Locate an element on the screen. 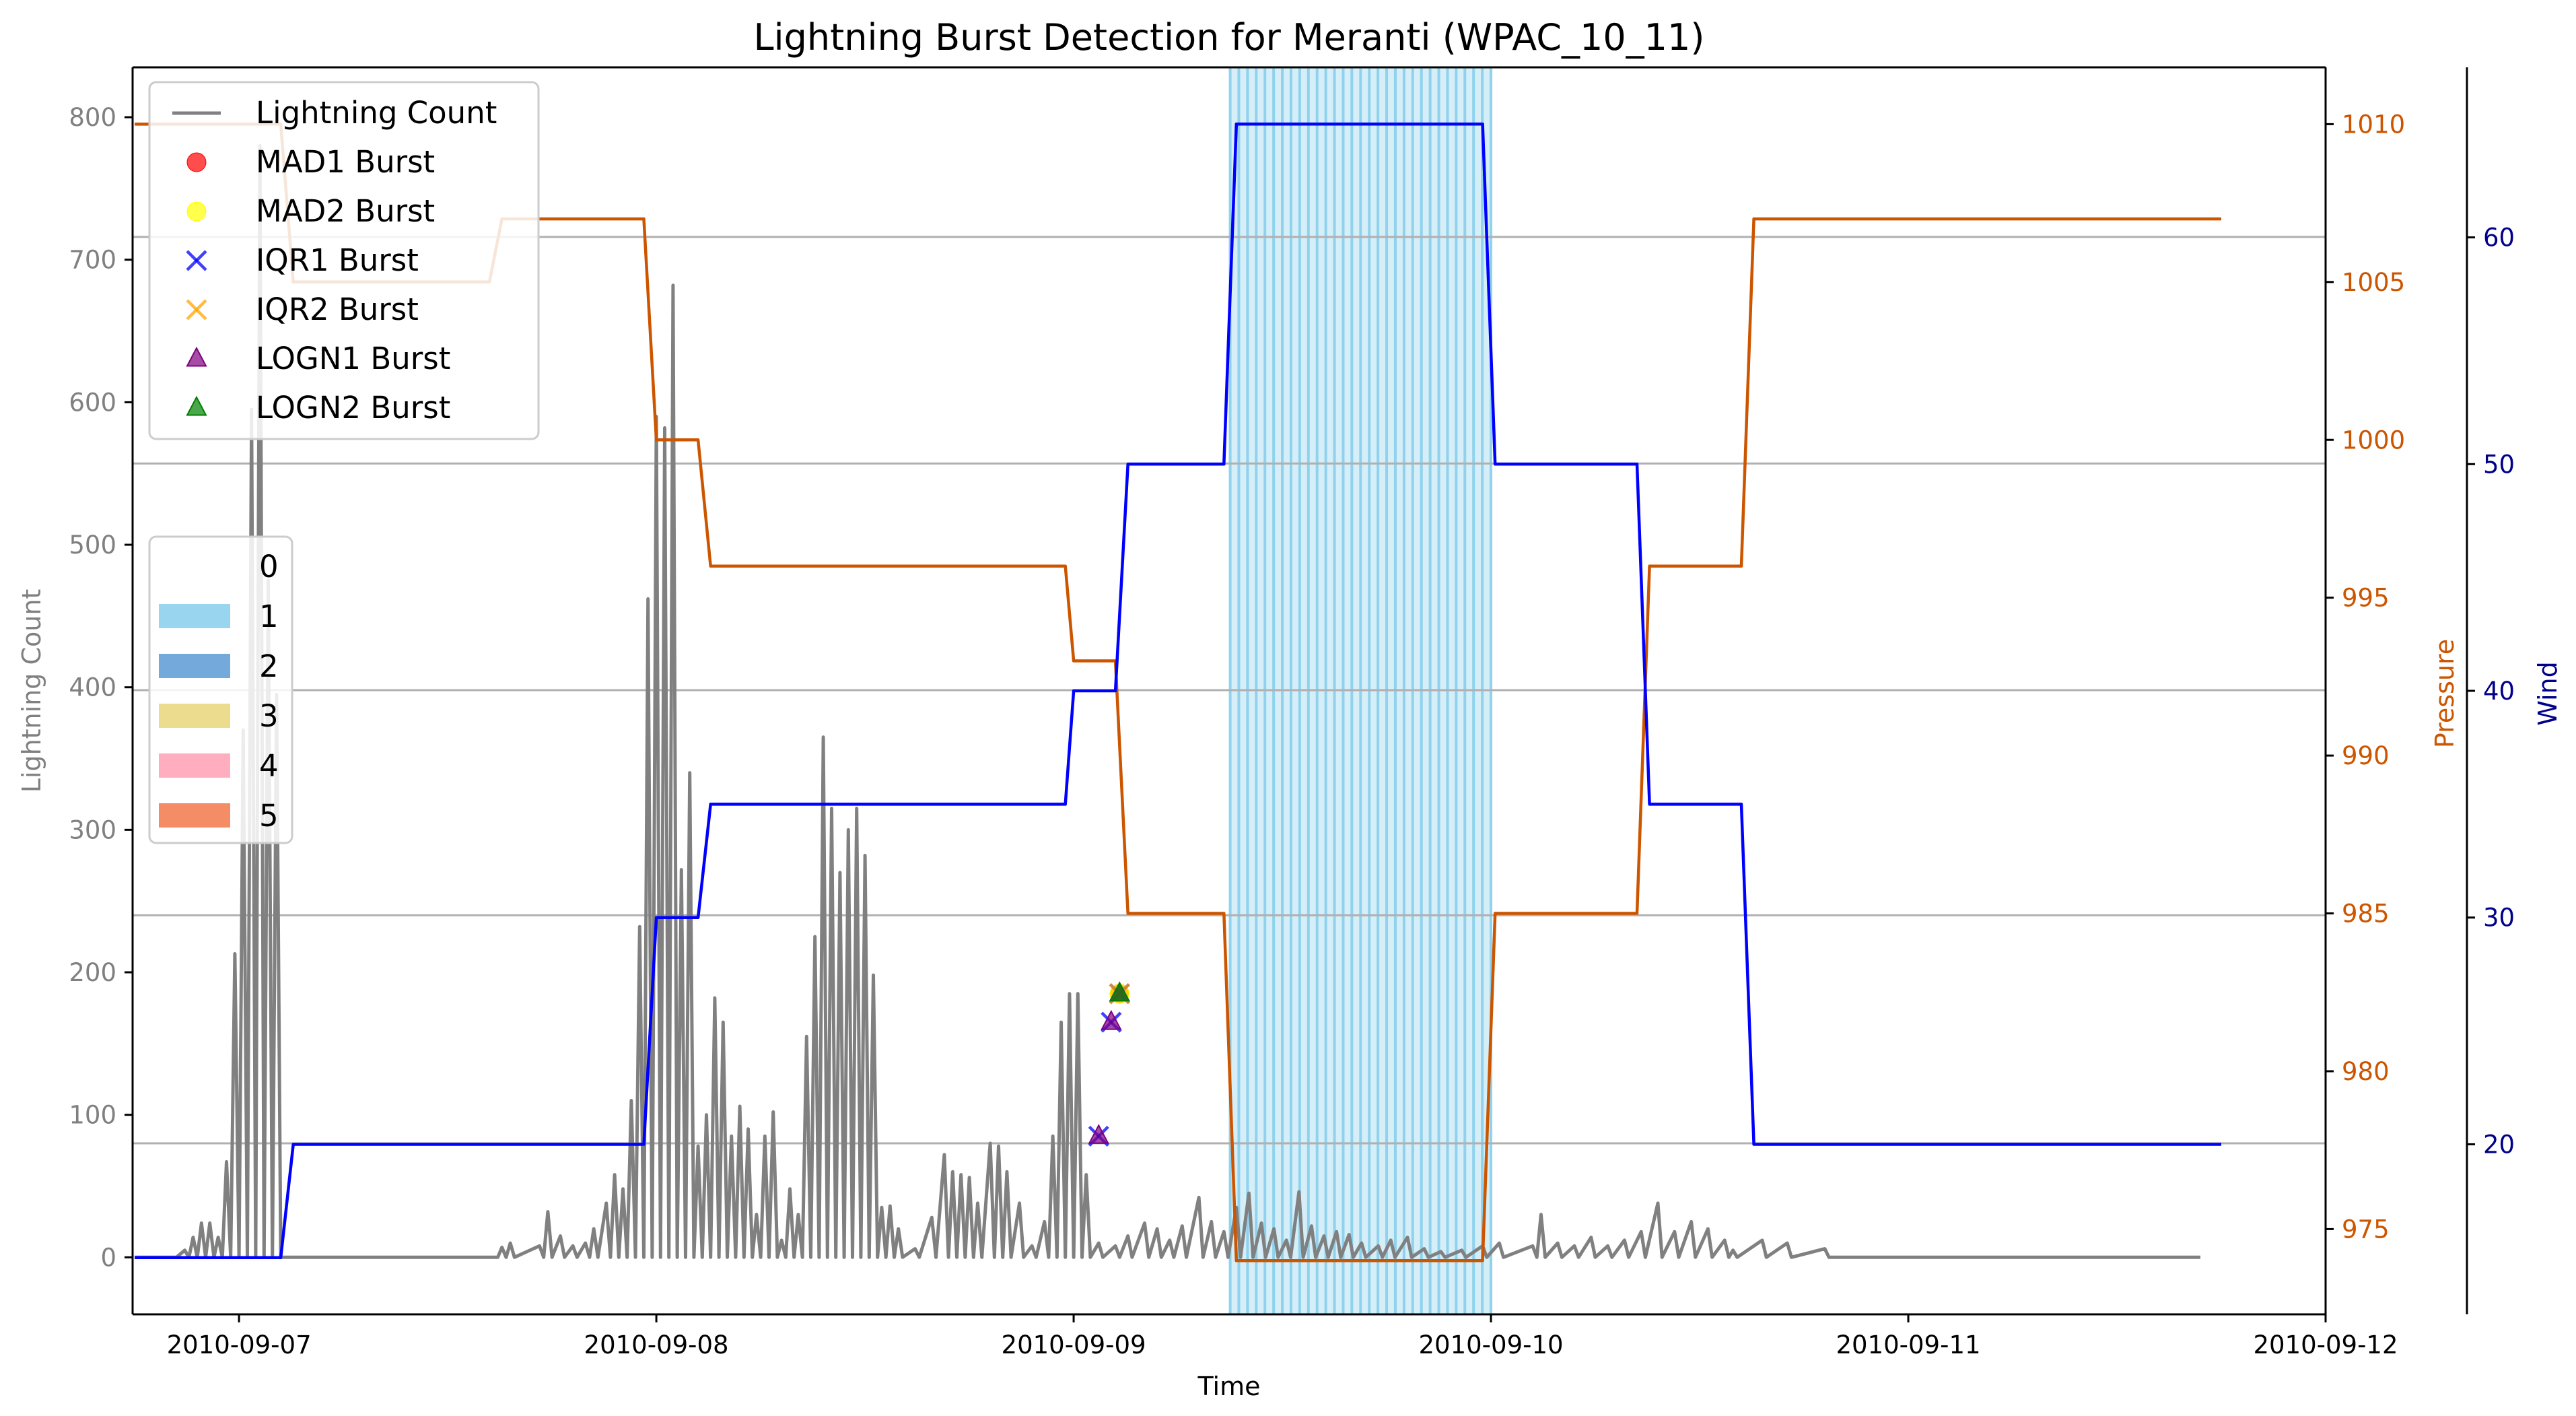  x-tick-label: 2010-09-11 is located at coordinates (1908, 1344).